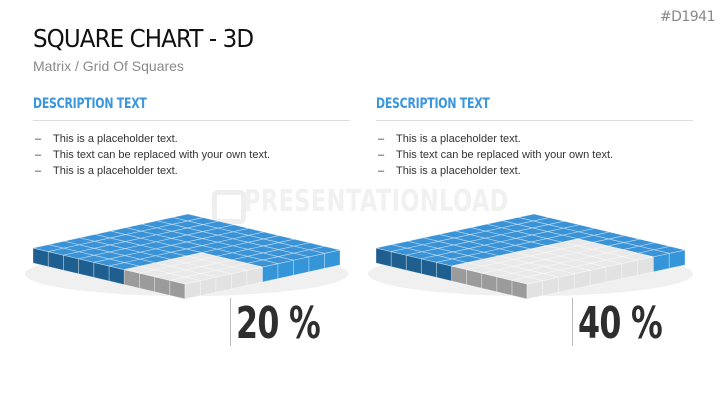  I want to click on slide-title: SQUARE CHART - 3D, so click(143, 38).